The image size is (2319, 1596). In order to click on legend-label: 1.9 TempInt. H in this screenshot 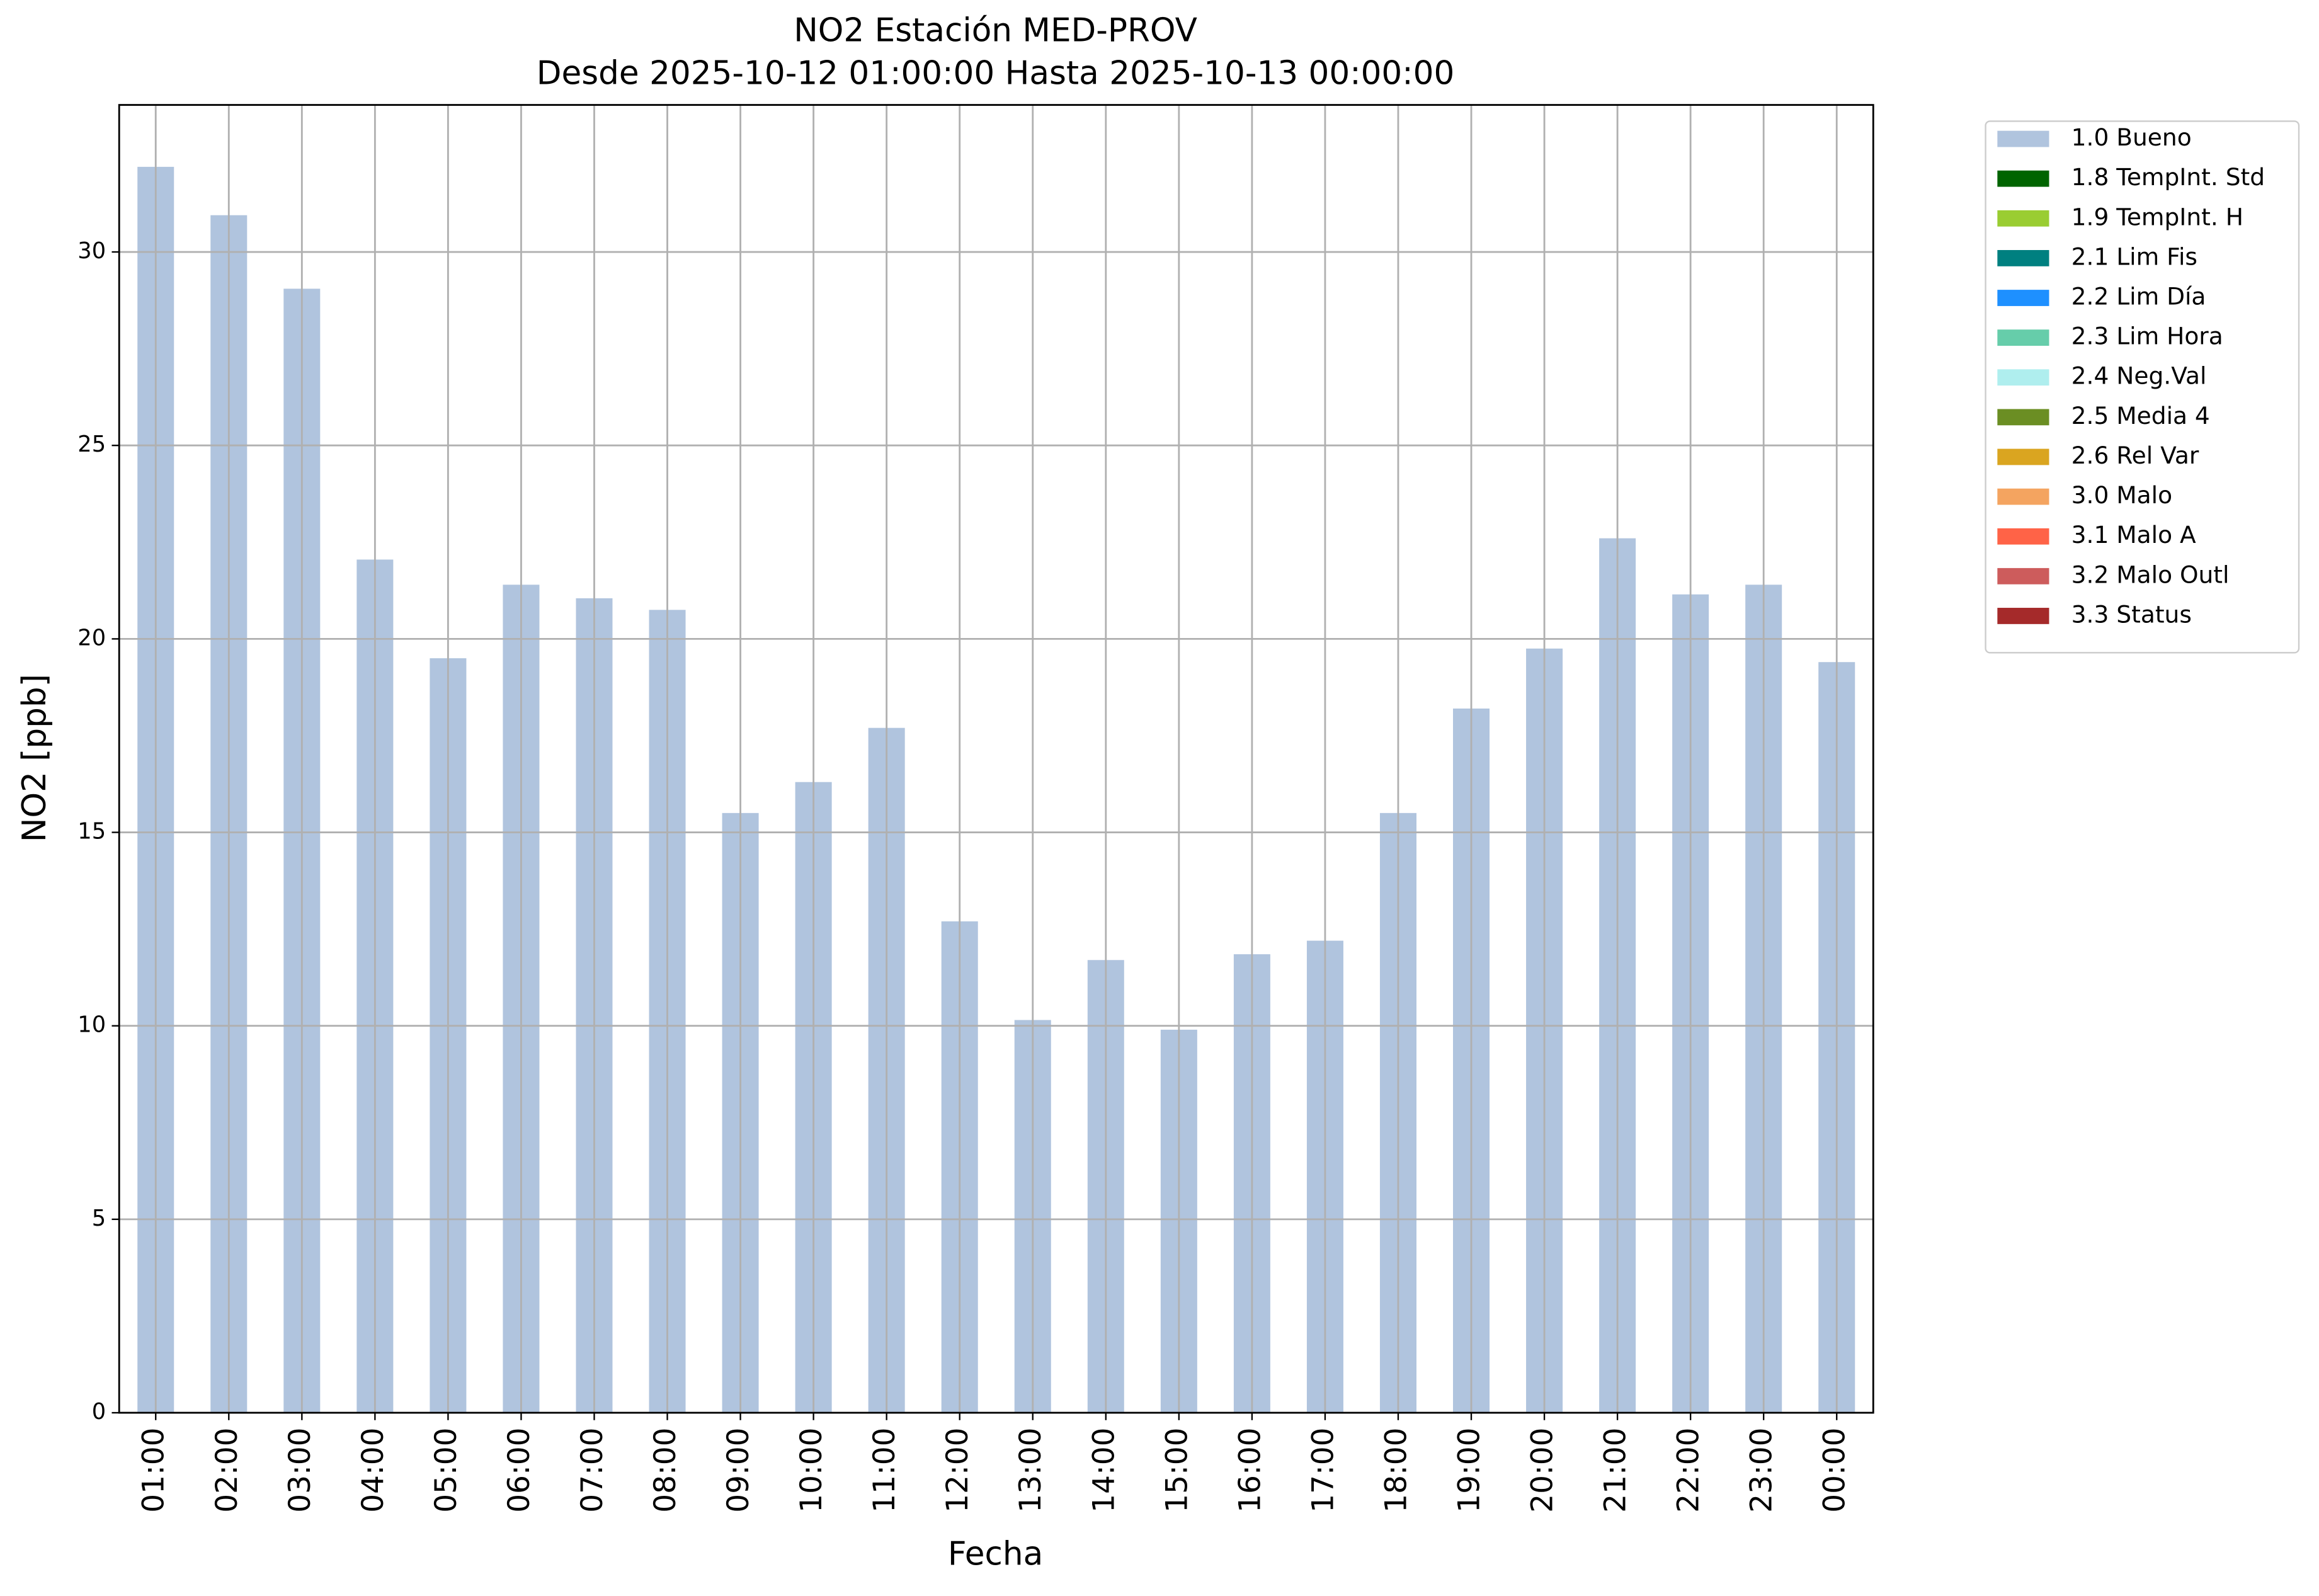, I will do `click(2157, 217)`.